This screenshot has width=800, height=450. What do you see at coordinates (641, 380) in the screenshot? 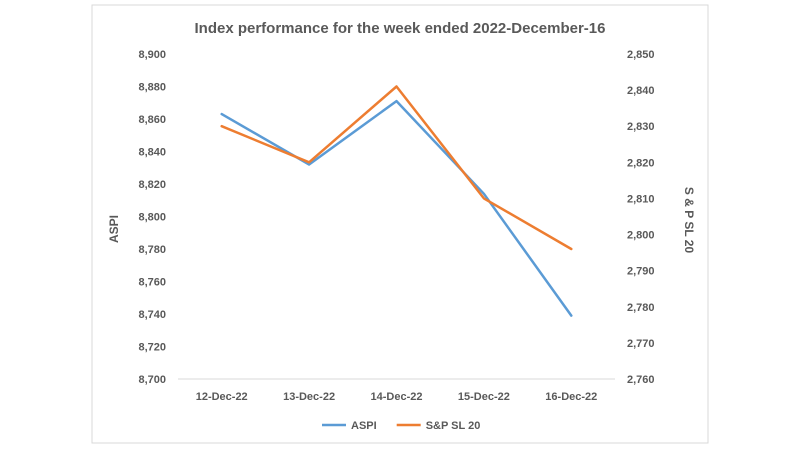
I see `y-right-tick-label: 2,760` at bounding box center [641, 380].